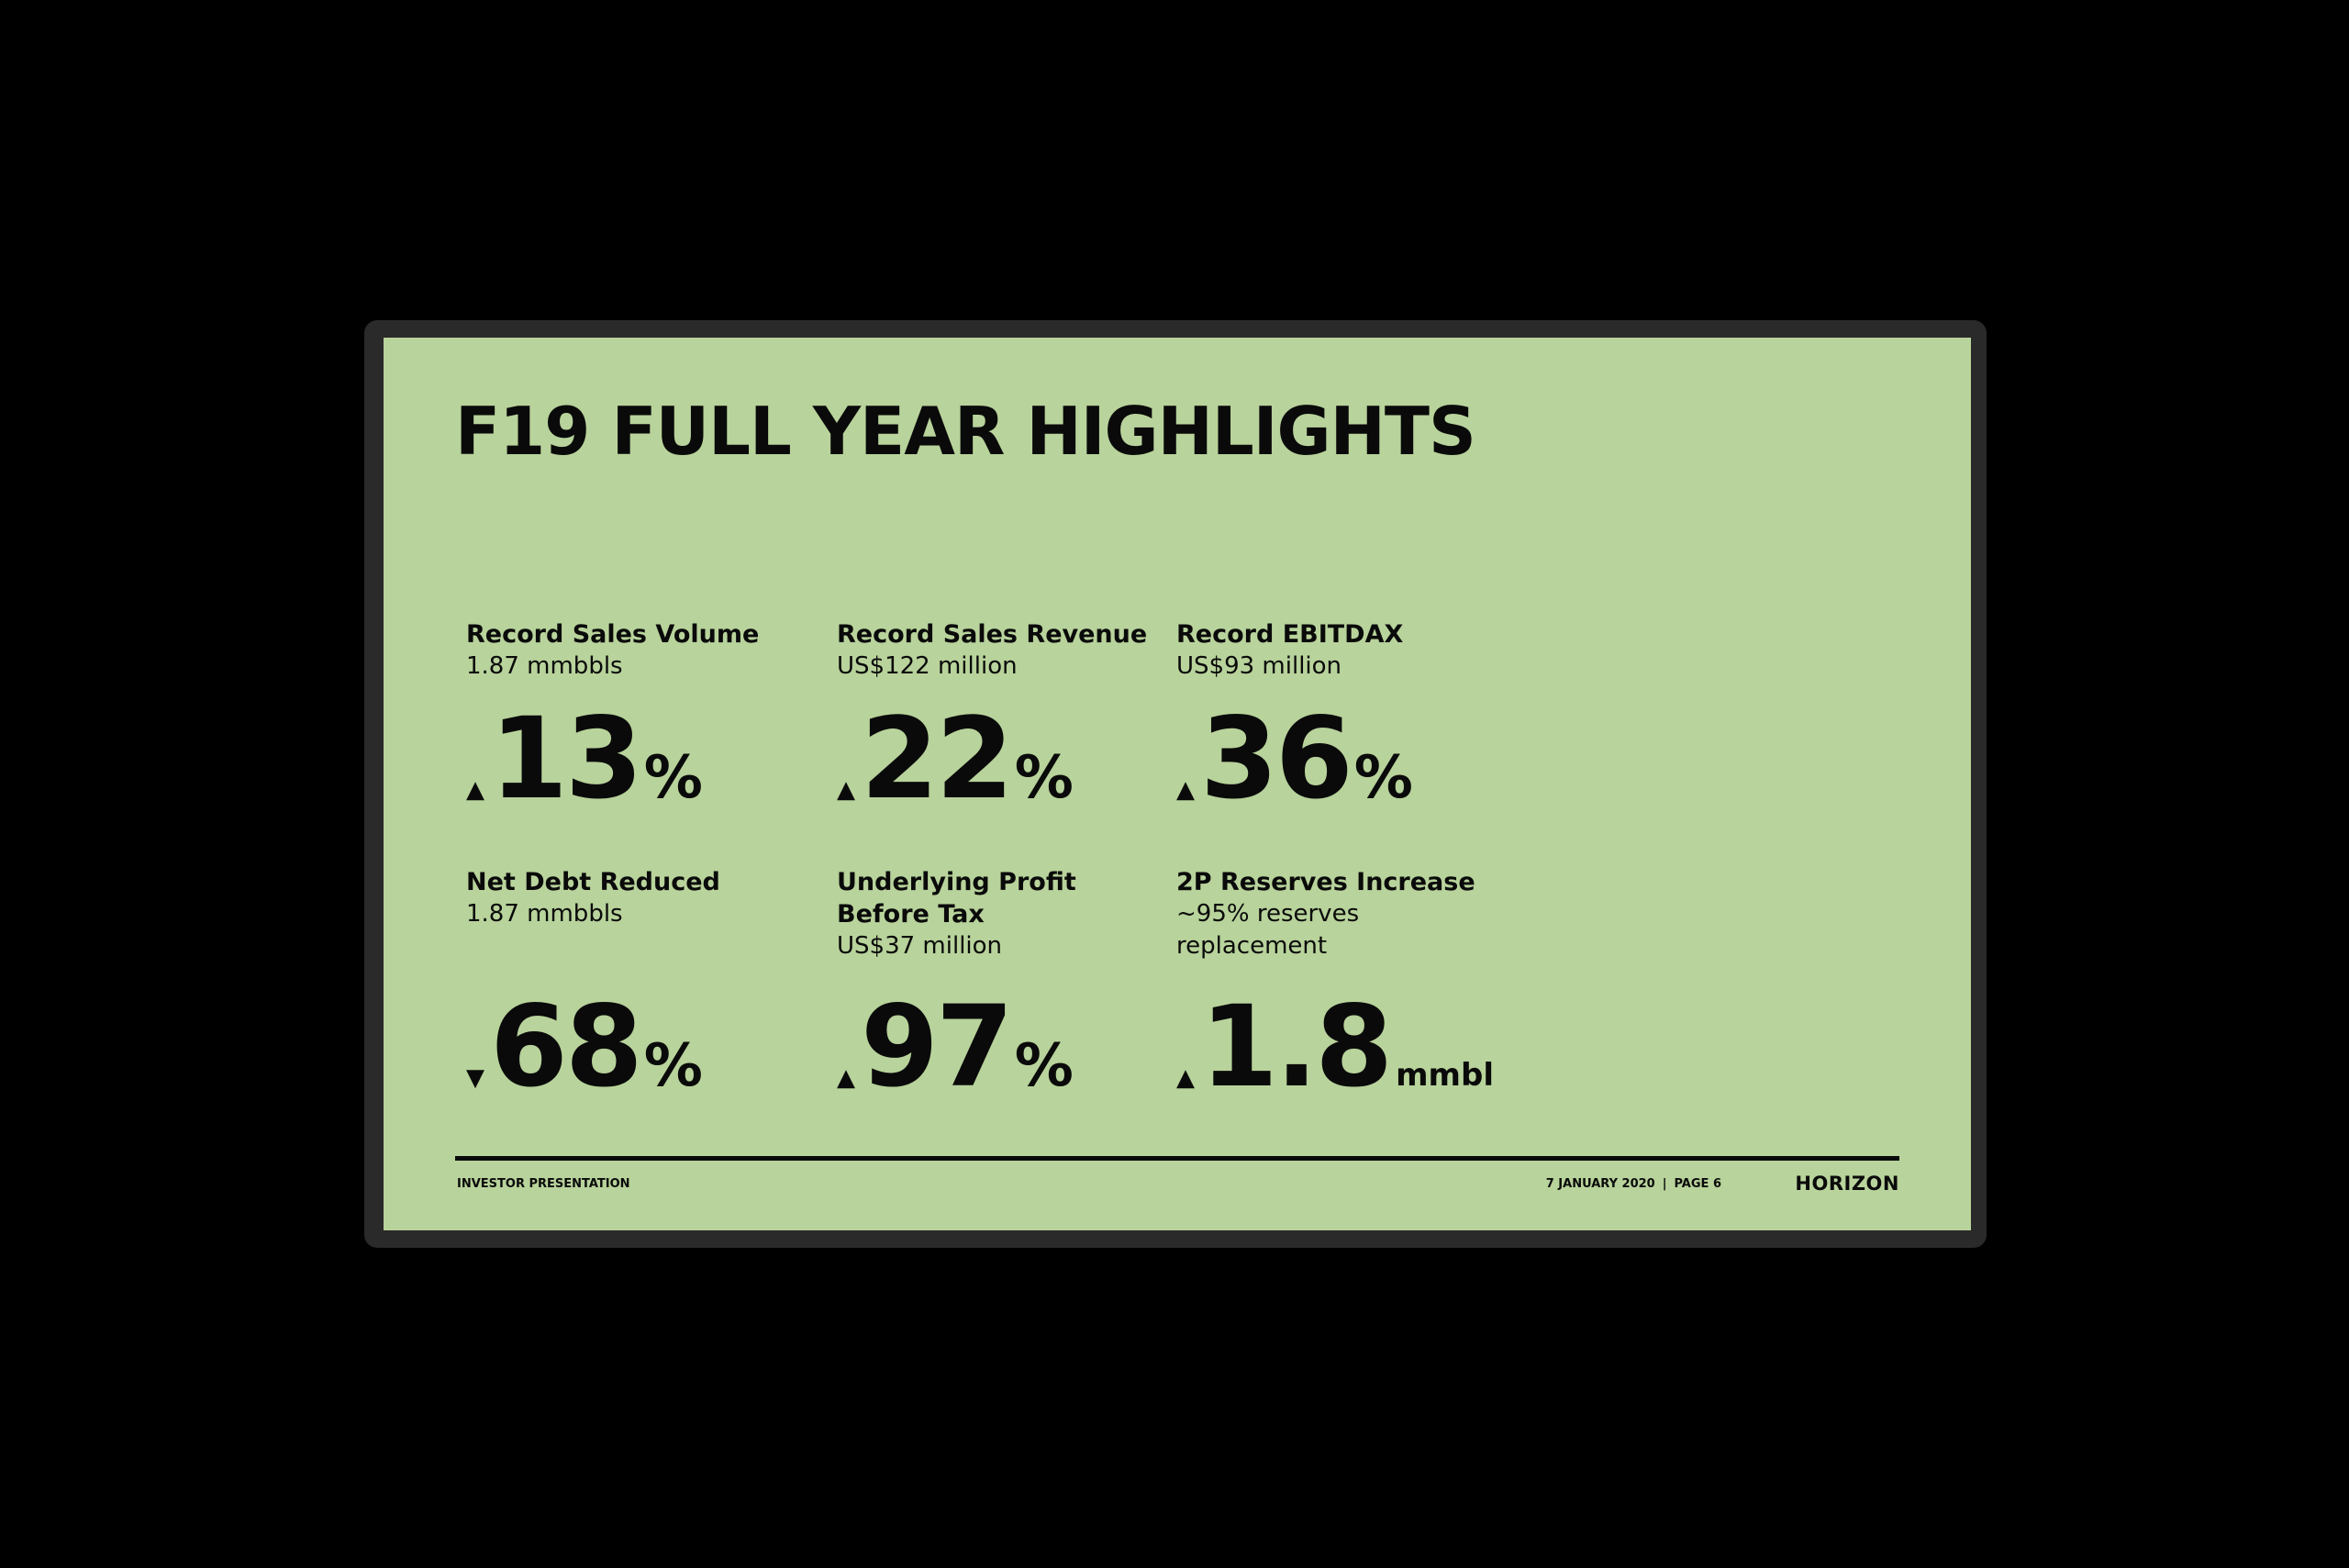  I want to click on highlight-sub: replacement, so click(1252, 946).